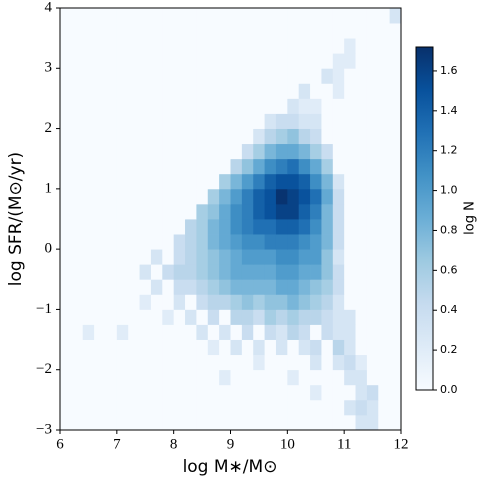 Image resolution: width=485 pixels, height=485 pixels. What do you see at coordinates (449, 150) in the screenshot?
I see `colorbar-tick-label: 1.2` at bounding box center [449, 150].